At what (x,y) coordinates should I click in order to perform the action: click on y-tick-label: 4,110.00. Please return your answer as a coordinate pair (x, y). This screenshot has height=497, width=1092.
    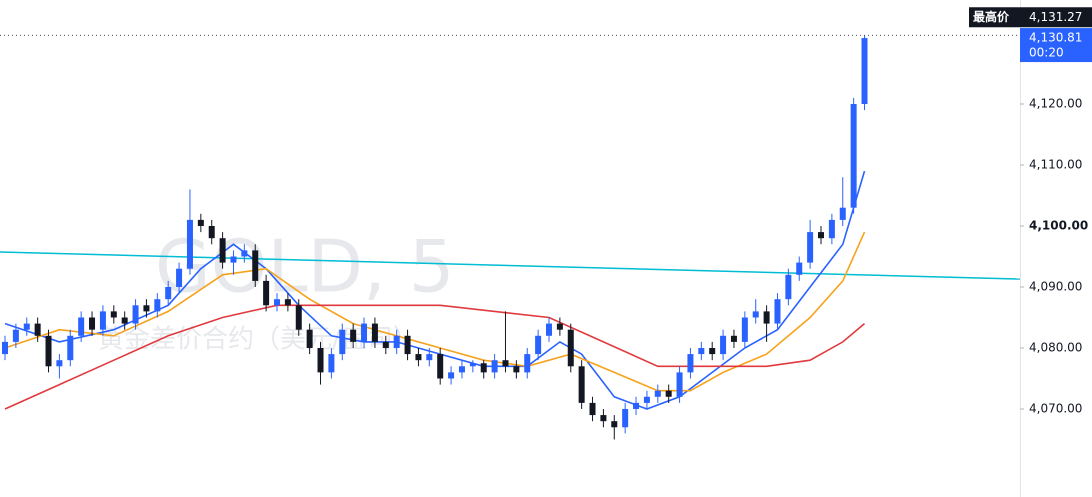
    Looking at the image, I should click on (1055, 164).